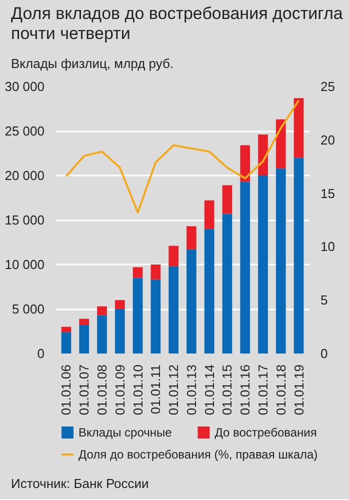  I want to click on legend-label: До востребования, so click(265, 433).